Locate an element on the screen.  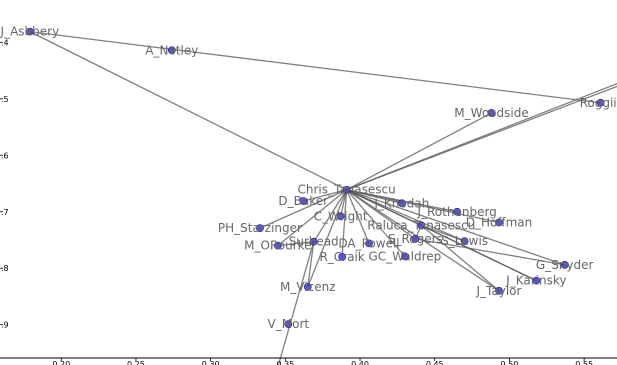
node-S_Lewis is located at coordinates (464, 241).